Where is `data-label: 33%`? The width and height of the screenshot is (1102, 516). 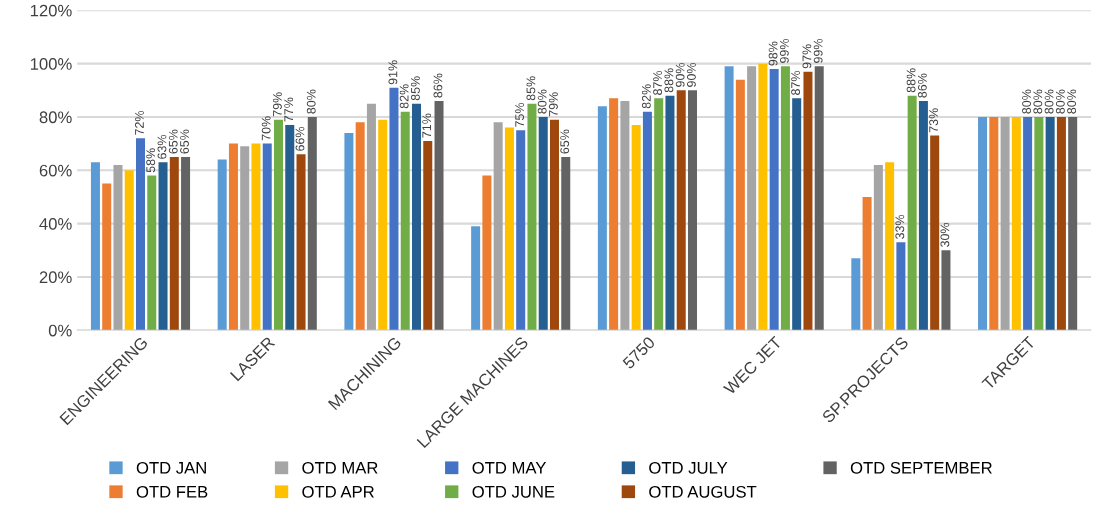
data-label: 33% is located at coordinates (900, 227).